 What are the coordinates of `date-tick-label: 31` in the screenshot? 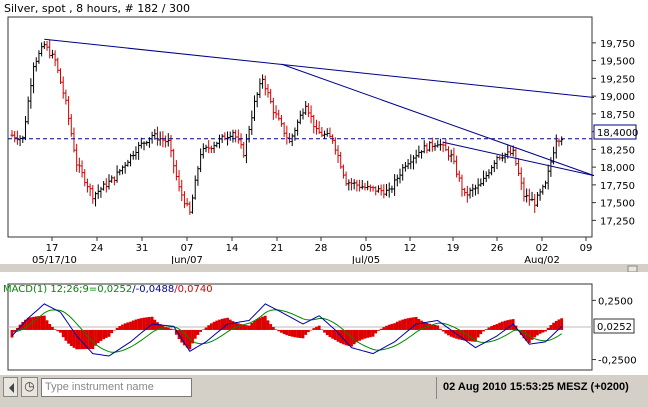 It's located at (142, 248).